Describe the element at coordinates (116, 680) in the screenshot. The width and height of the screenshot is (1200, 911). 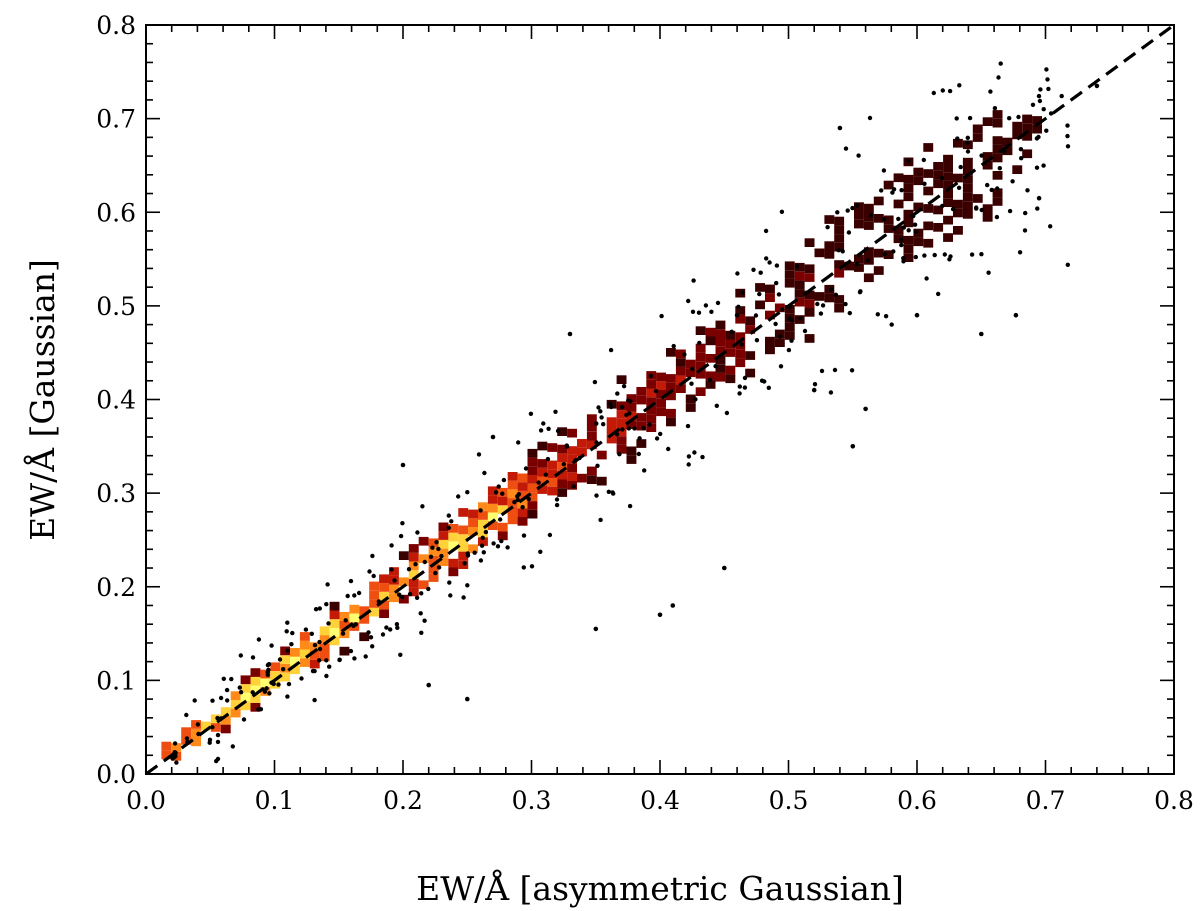
I see `y-tick-label: 0.1` at that location.